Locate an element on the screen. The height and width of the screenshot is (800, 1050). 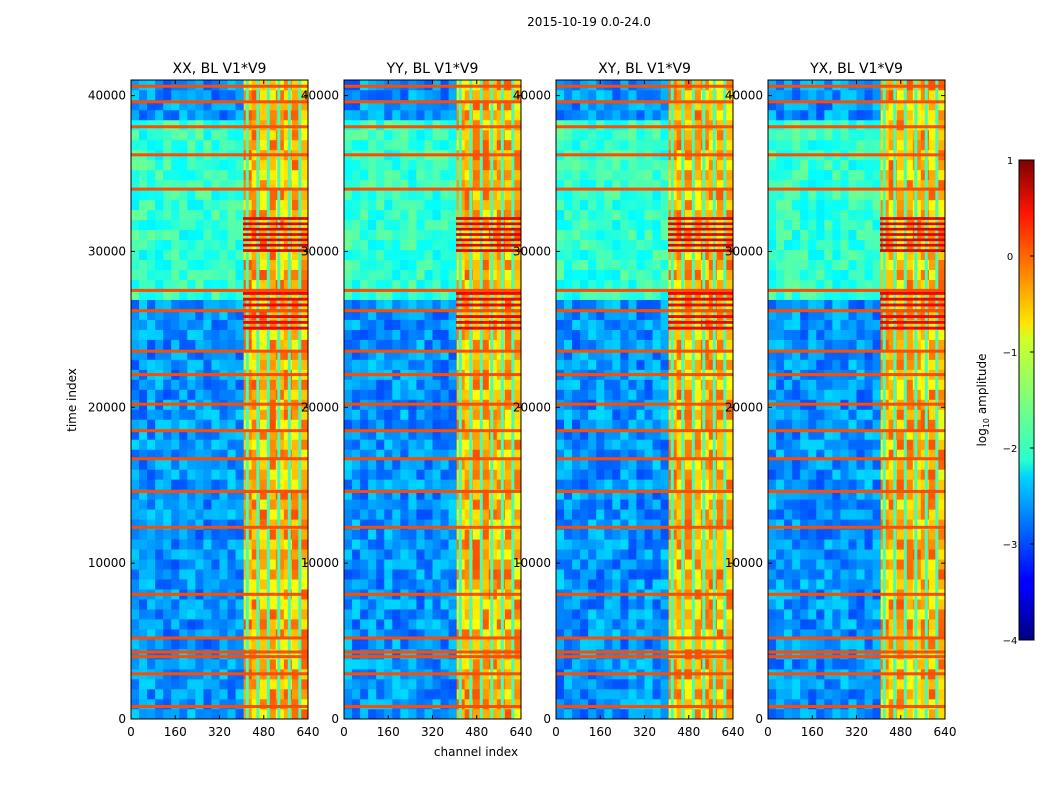
high-amplitude-block is located at coordinates (700, 240).